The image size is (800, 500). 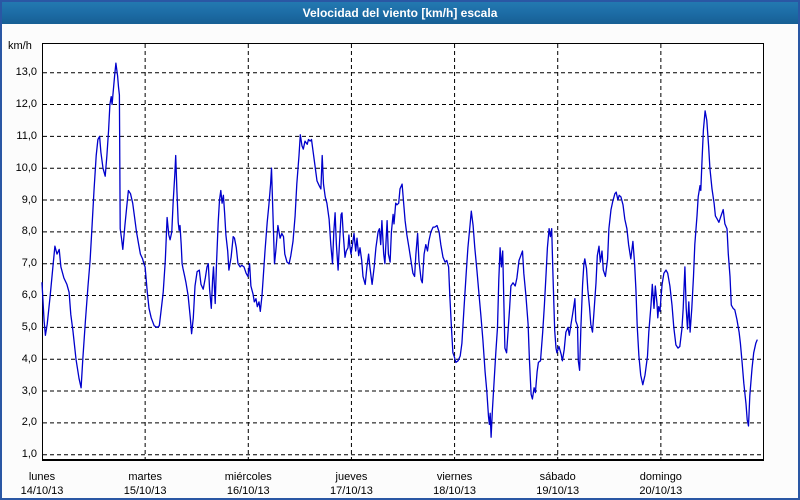 What do you see at coordinates (660, 477) in the screenshot?
I see `day-name-label: domingo` at bounding box center [660, 477].